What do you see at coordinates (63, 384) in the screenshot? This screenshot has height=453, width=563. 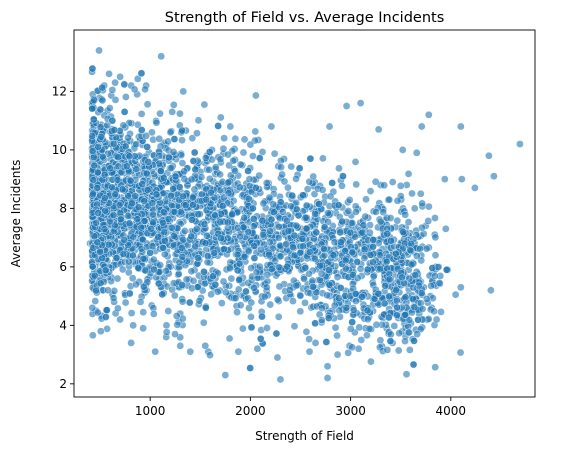 I see `y-tick-label: 2` at bounding box center [63, 384].